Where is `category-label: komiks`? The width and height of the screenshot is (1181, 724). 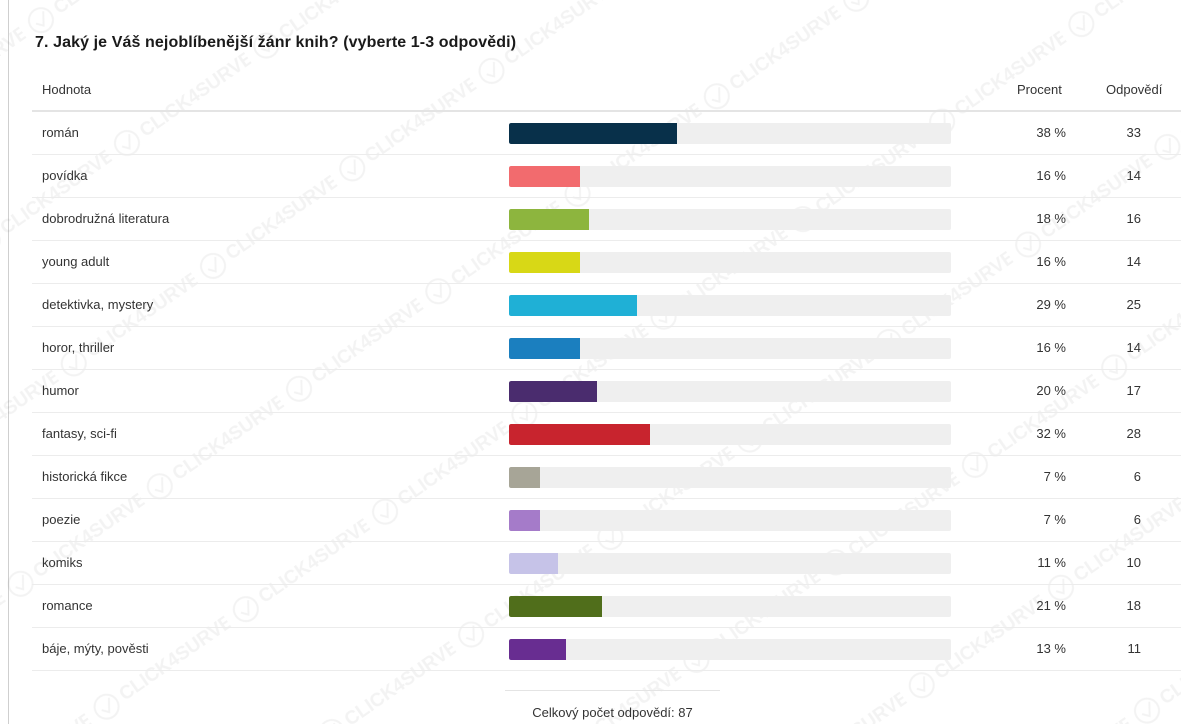
category-label: komiks is located at coordinates (62, 562).